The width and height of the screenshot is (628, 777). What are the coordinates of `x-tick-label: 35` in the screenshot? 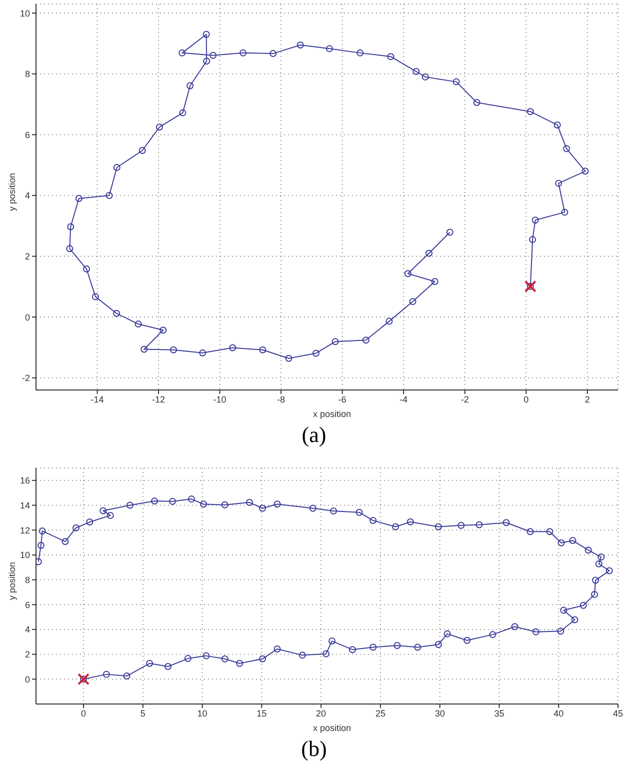 It's located at (499, 713).